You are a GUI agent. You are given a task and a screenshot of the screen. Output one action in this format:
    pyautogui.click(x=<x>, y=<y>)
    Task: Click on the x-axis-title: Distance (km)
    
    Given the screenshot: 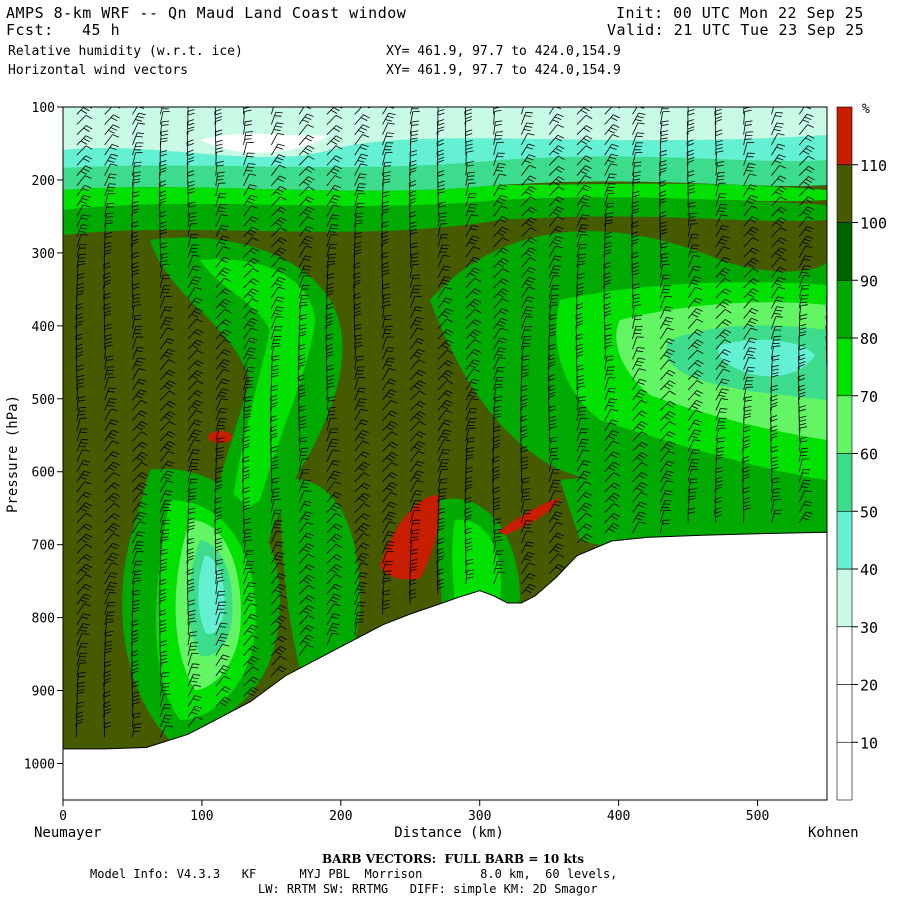 What is the action you would take?
    pyautogui.click(x=449, y=833)
    